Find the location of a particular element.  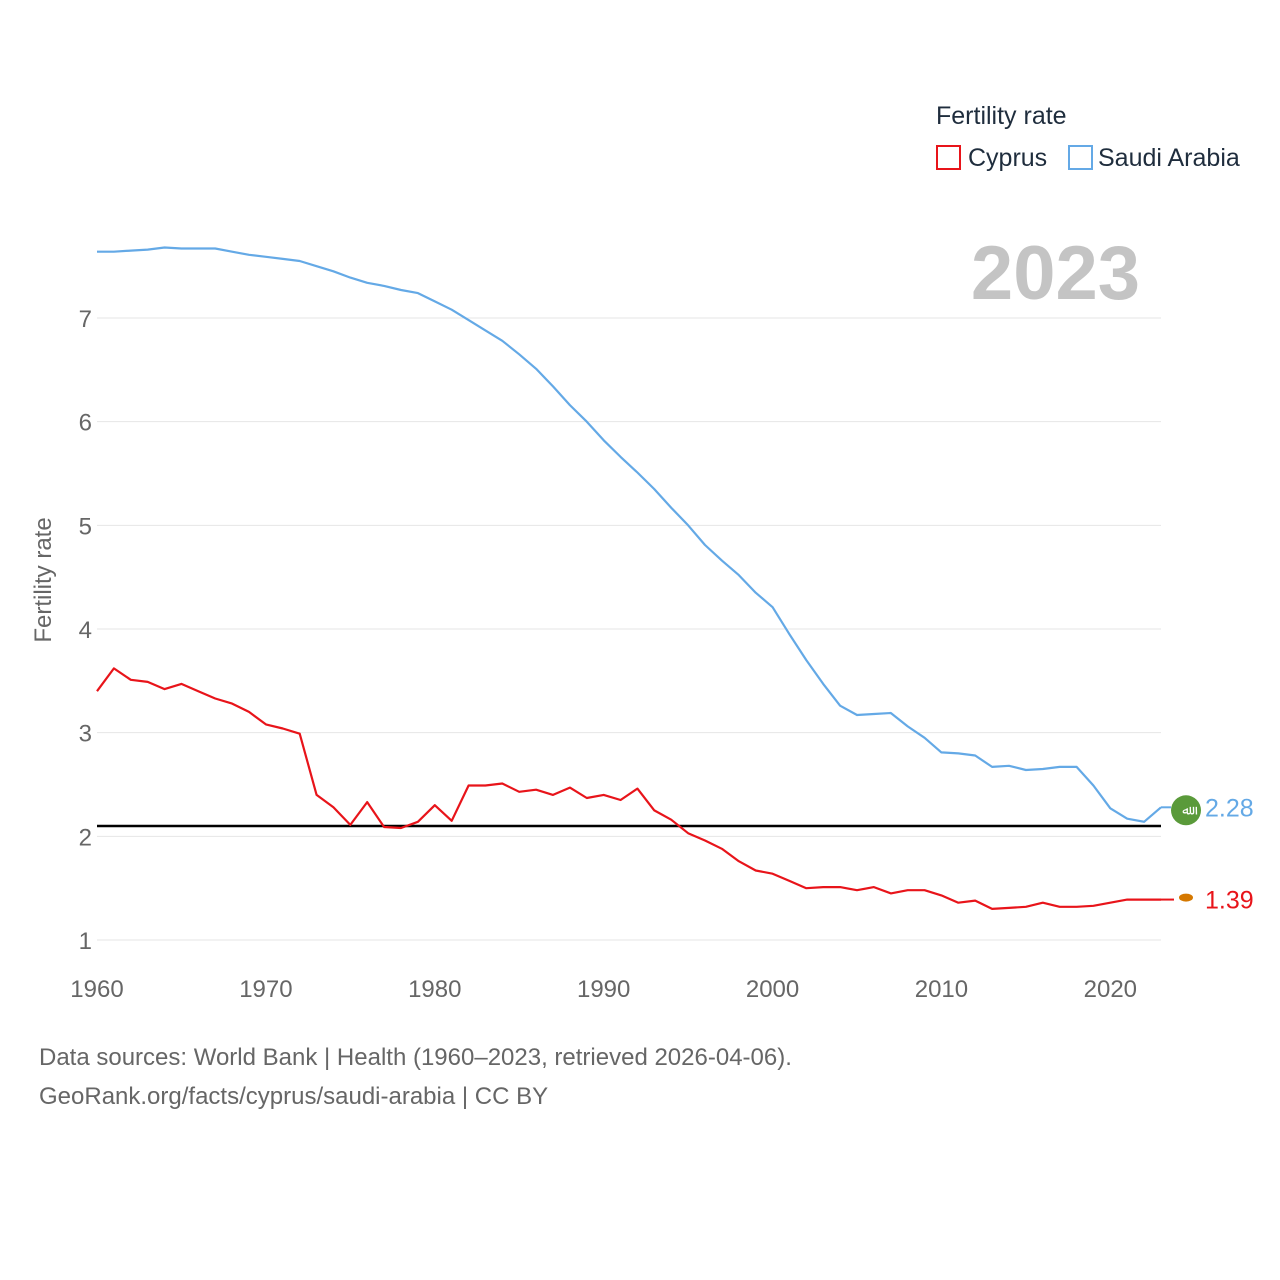

saudi-arabia-end-value: 2.28 is located at coordinates (1229, 808).